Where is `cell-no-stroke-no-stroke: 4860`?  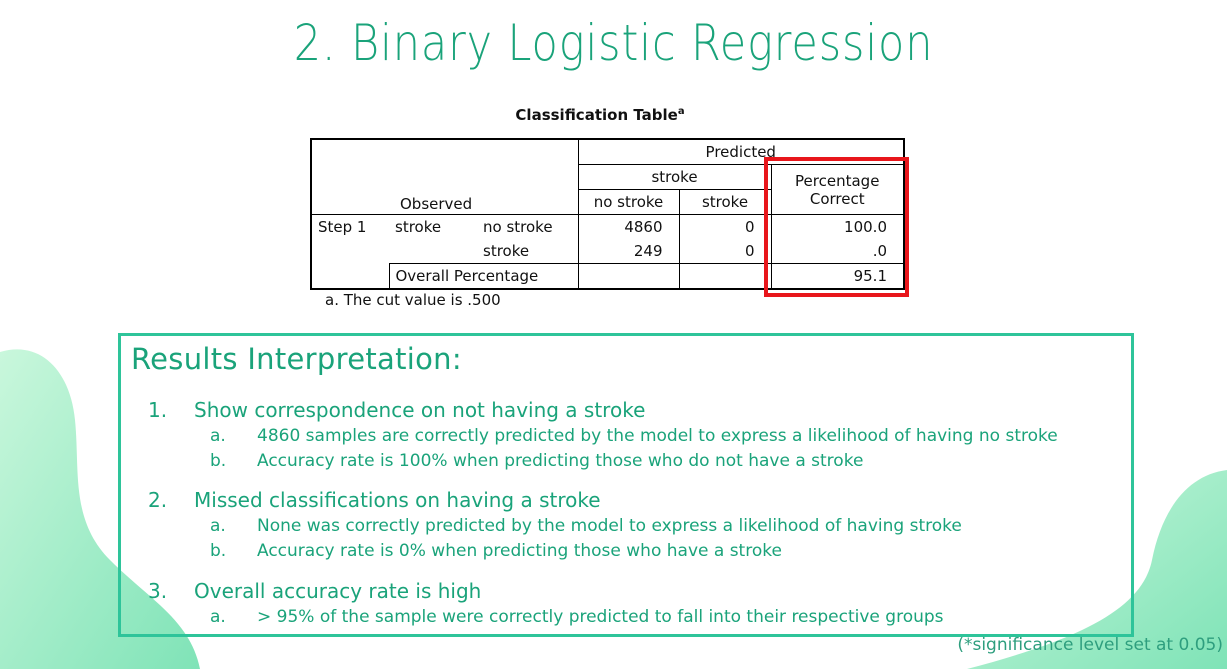 cell-no-stroke-no-stroke: 4860 is located at coordinates (628, 226).